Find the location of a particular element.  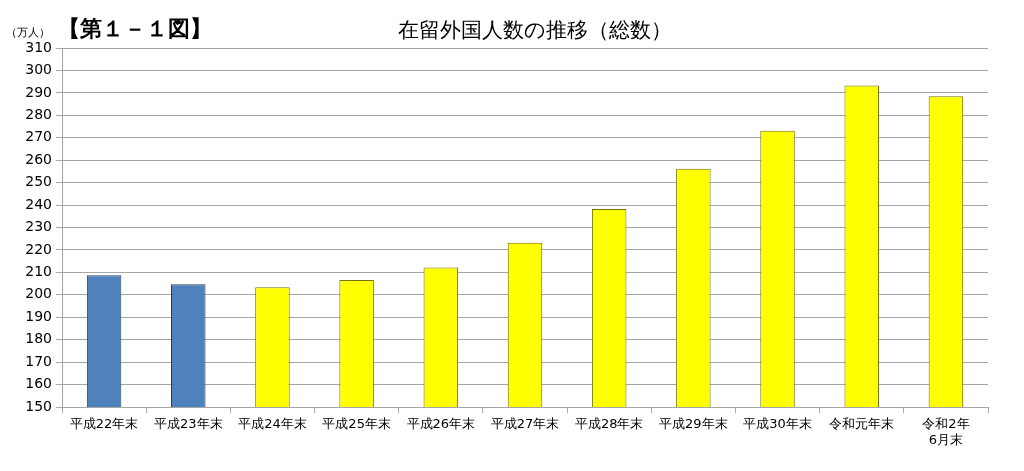

x-tick-label: 平成23年末 is located at coordinates (188, 424).